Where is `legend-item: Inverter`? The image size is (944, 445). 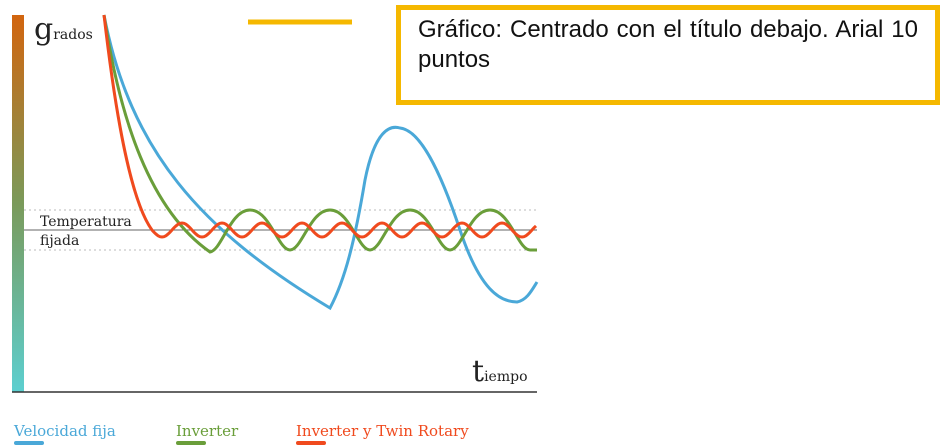 legend-item: Inverter is located at coordinates (207, 433).